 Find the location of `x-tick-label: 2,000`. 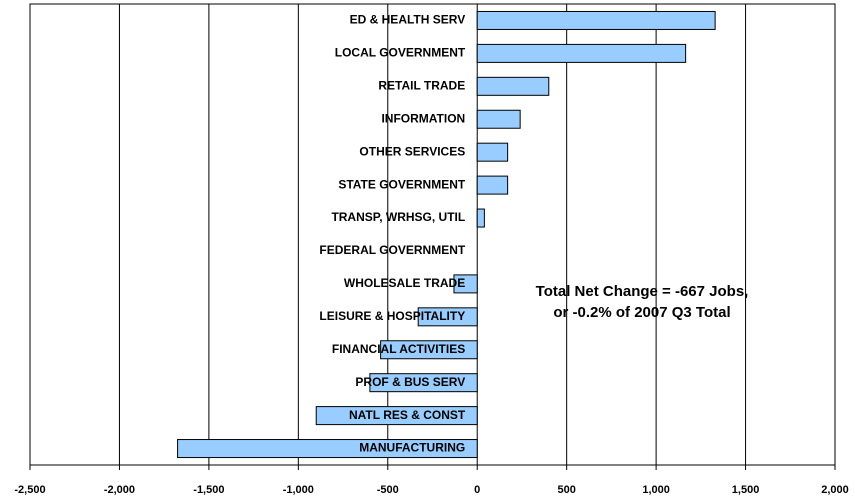

x-tick-label: 2,000 is located at coordinates (835, 490).